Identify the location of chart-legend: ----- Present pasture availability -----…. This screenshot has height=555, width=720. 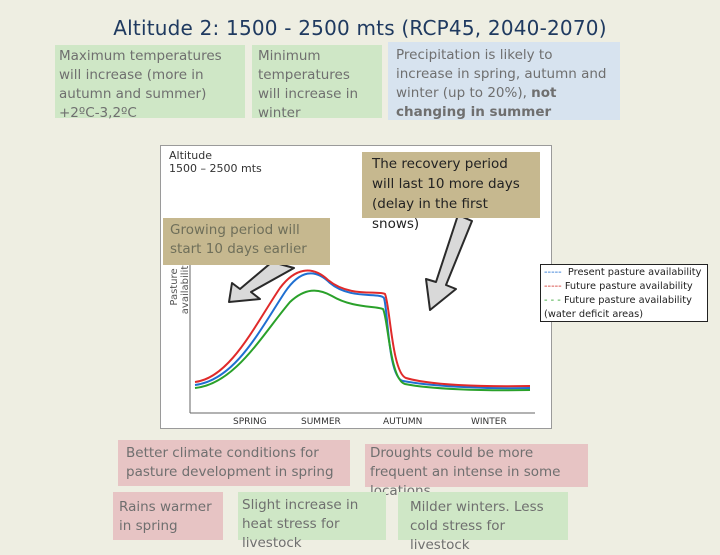
(624, 293).